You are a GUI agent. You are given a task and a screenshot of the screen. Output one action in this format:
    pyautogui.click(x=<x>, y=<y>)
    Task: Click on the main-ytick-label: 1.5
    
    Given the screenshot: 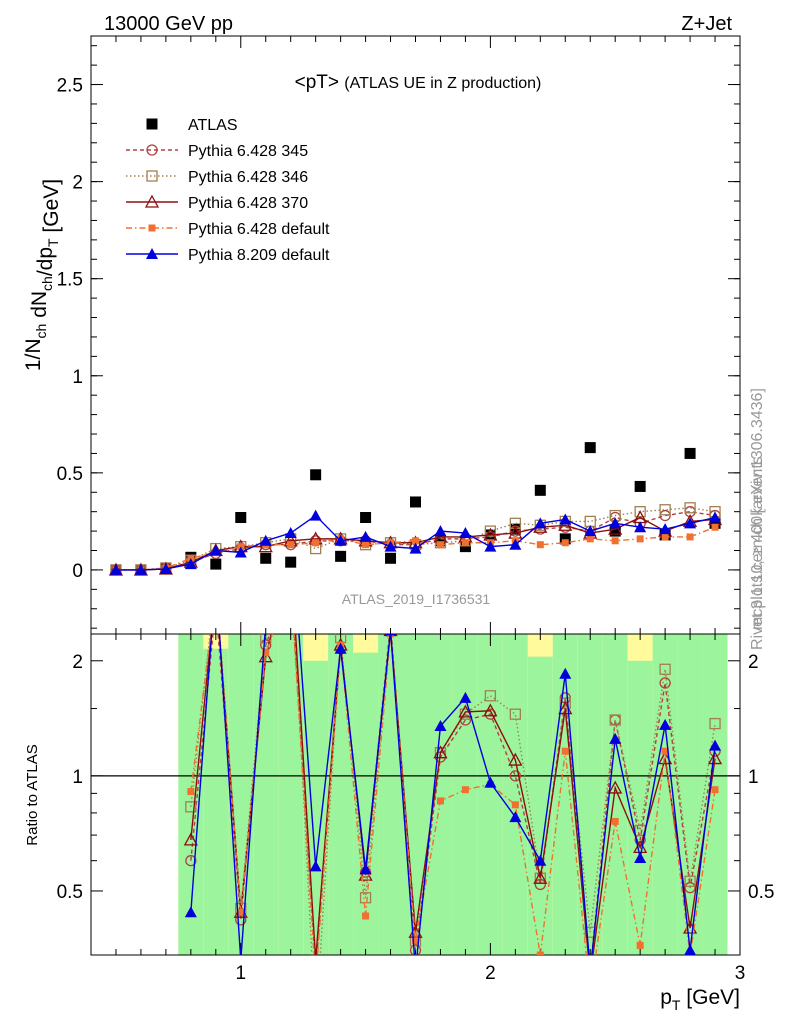 What is the action you would take?
    pyautogui.click(x=70, y=280)
    